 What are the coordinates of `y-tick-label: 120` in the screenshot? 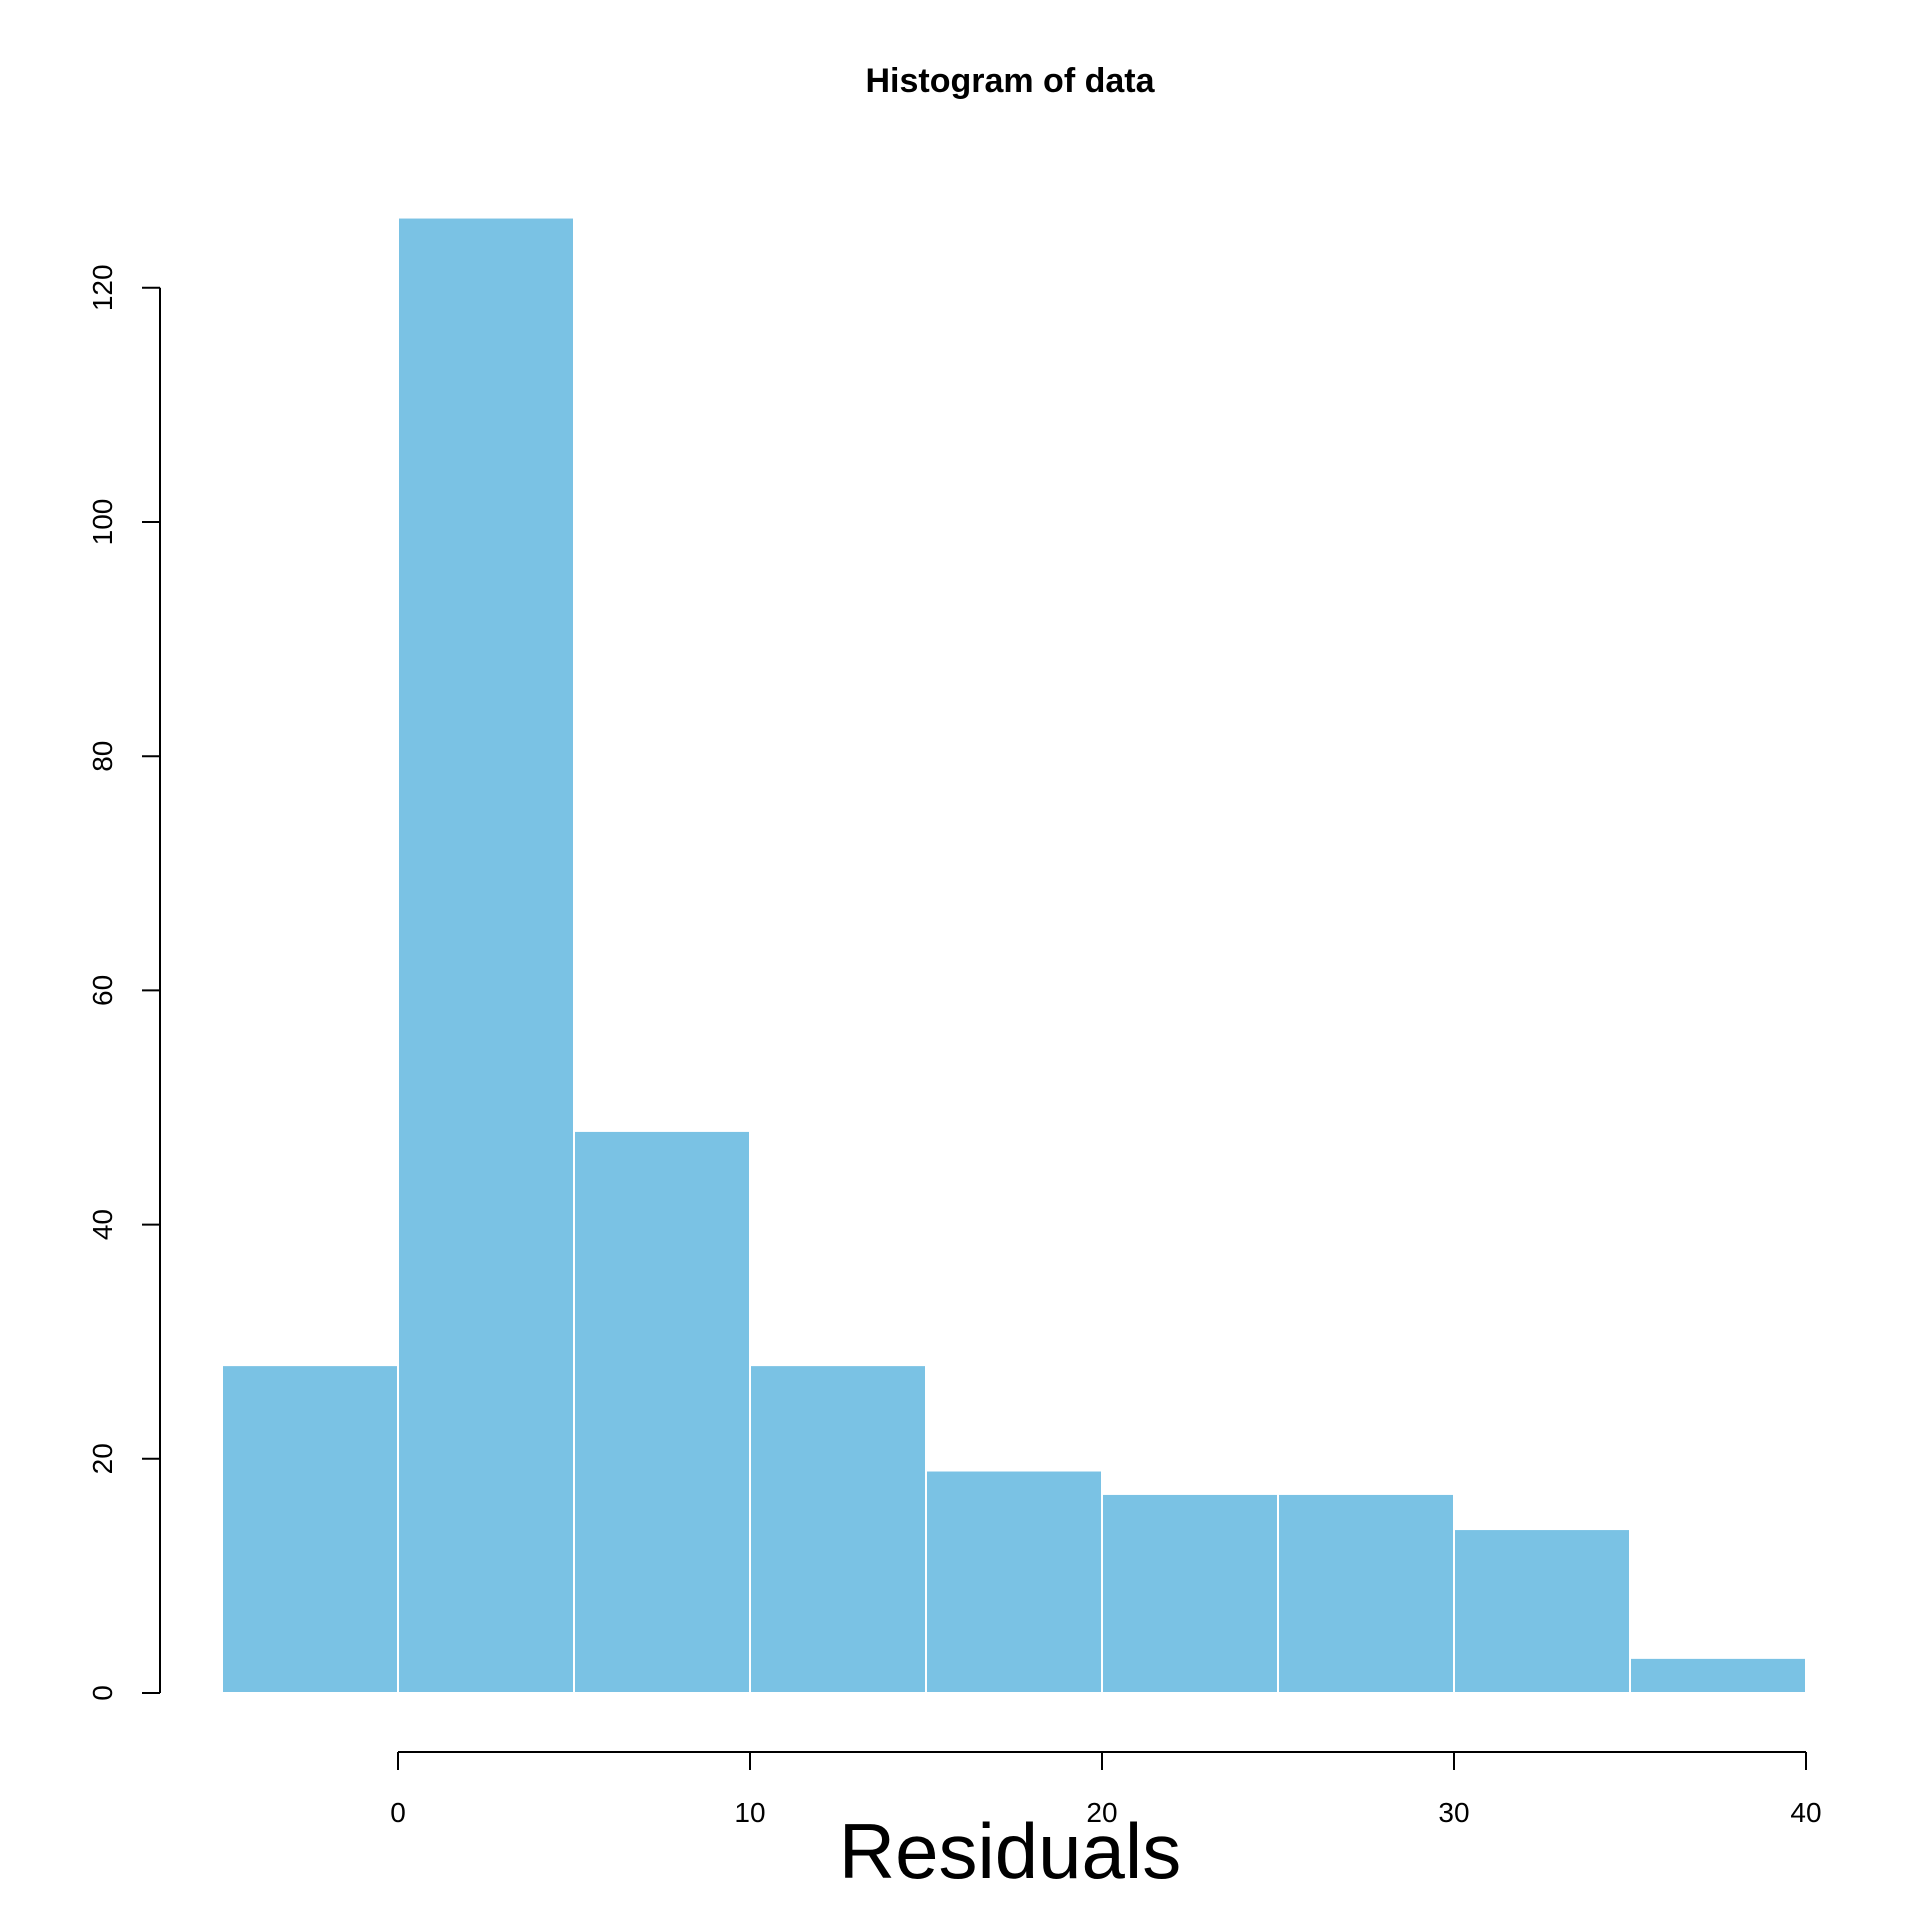 It's located at (102, 287).